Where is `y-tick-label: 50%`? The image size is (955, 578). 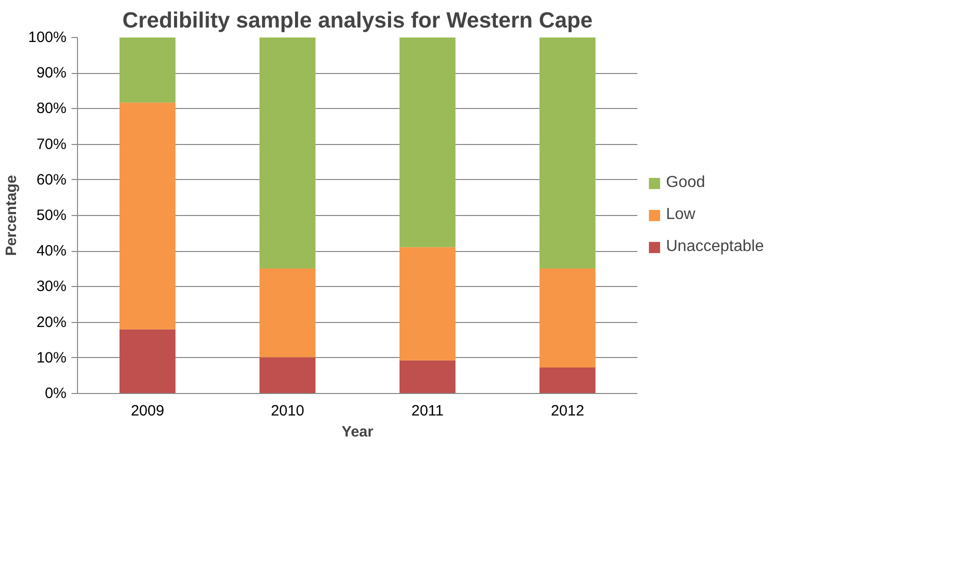 y-tick-label: 50% is located at coordinates (51, 215).